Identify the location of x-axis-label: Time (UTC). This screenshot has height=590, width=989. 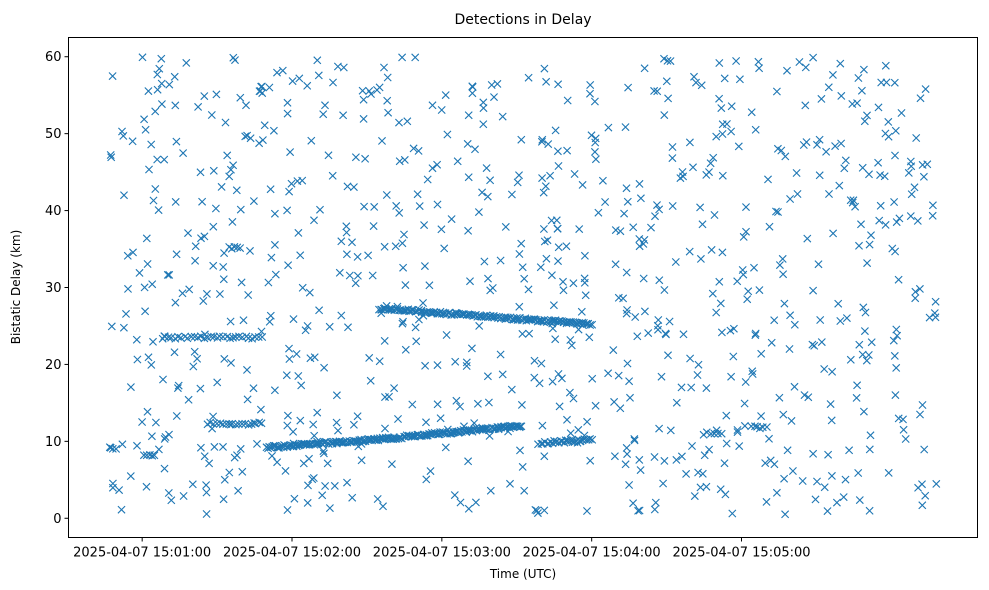
(522, 574).